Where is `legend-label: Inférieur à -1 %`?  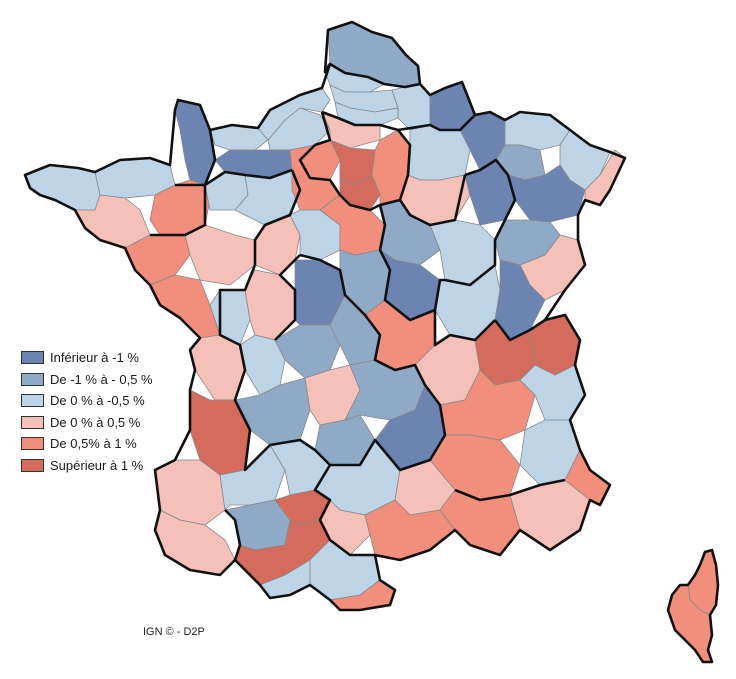 legend-label: Inférieur à -1 % is located at coordinates (94, 358).